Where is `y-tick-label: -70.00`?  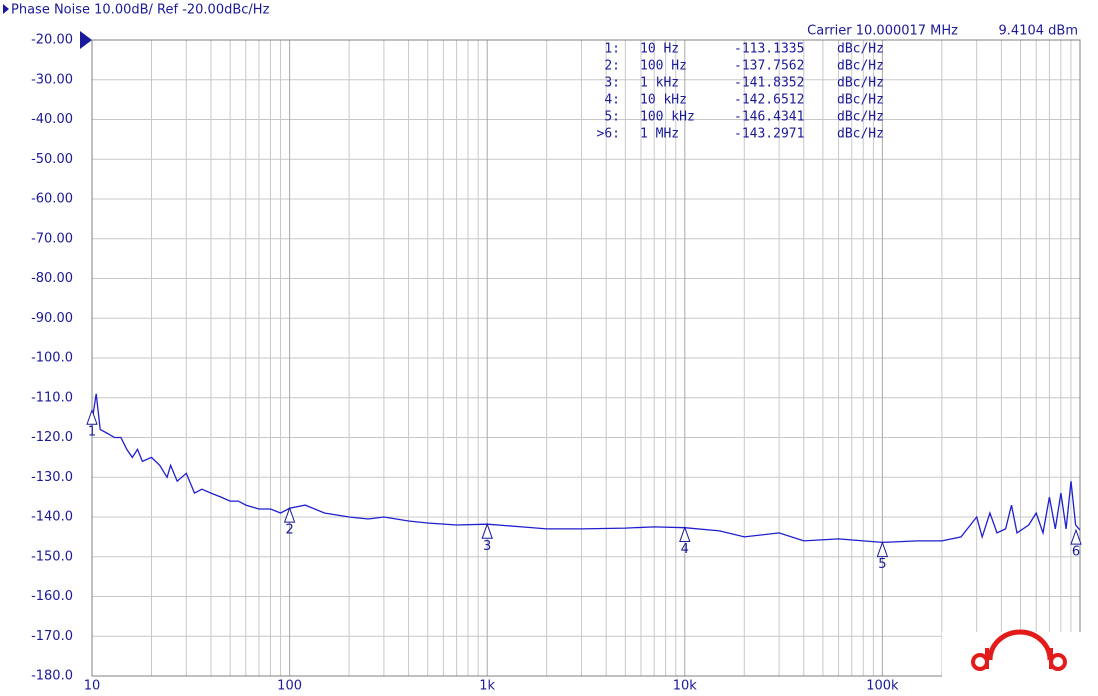
y-tick-label: -70.00 is located at coordinates (52, 238).